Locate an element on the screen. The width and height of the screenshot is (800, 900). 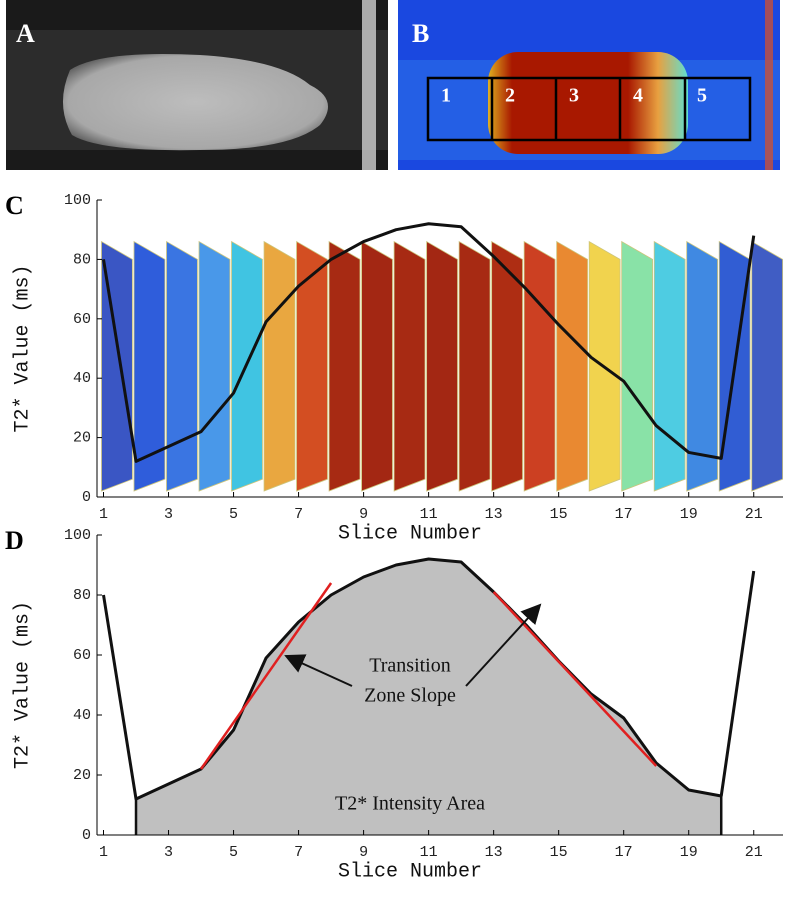
annotation: Transition is located at coordinates (410, 666).